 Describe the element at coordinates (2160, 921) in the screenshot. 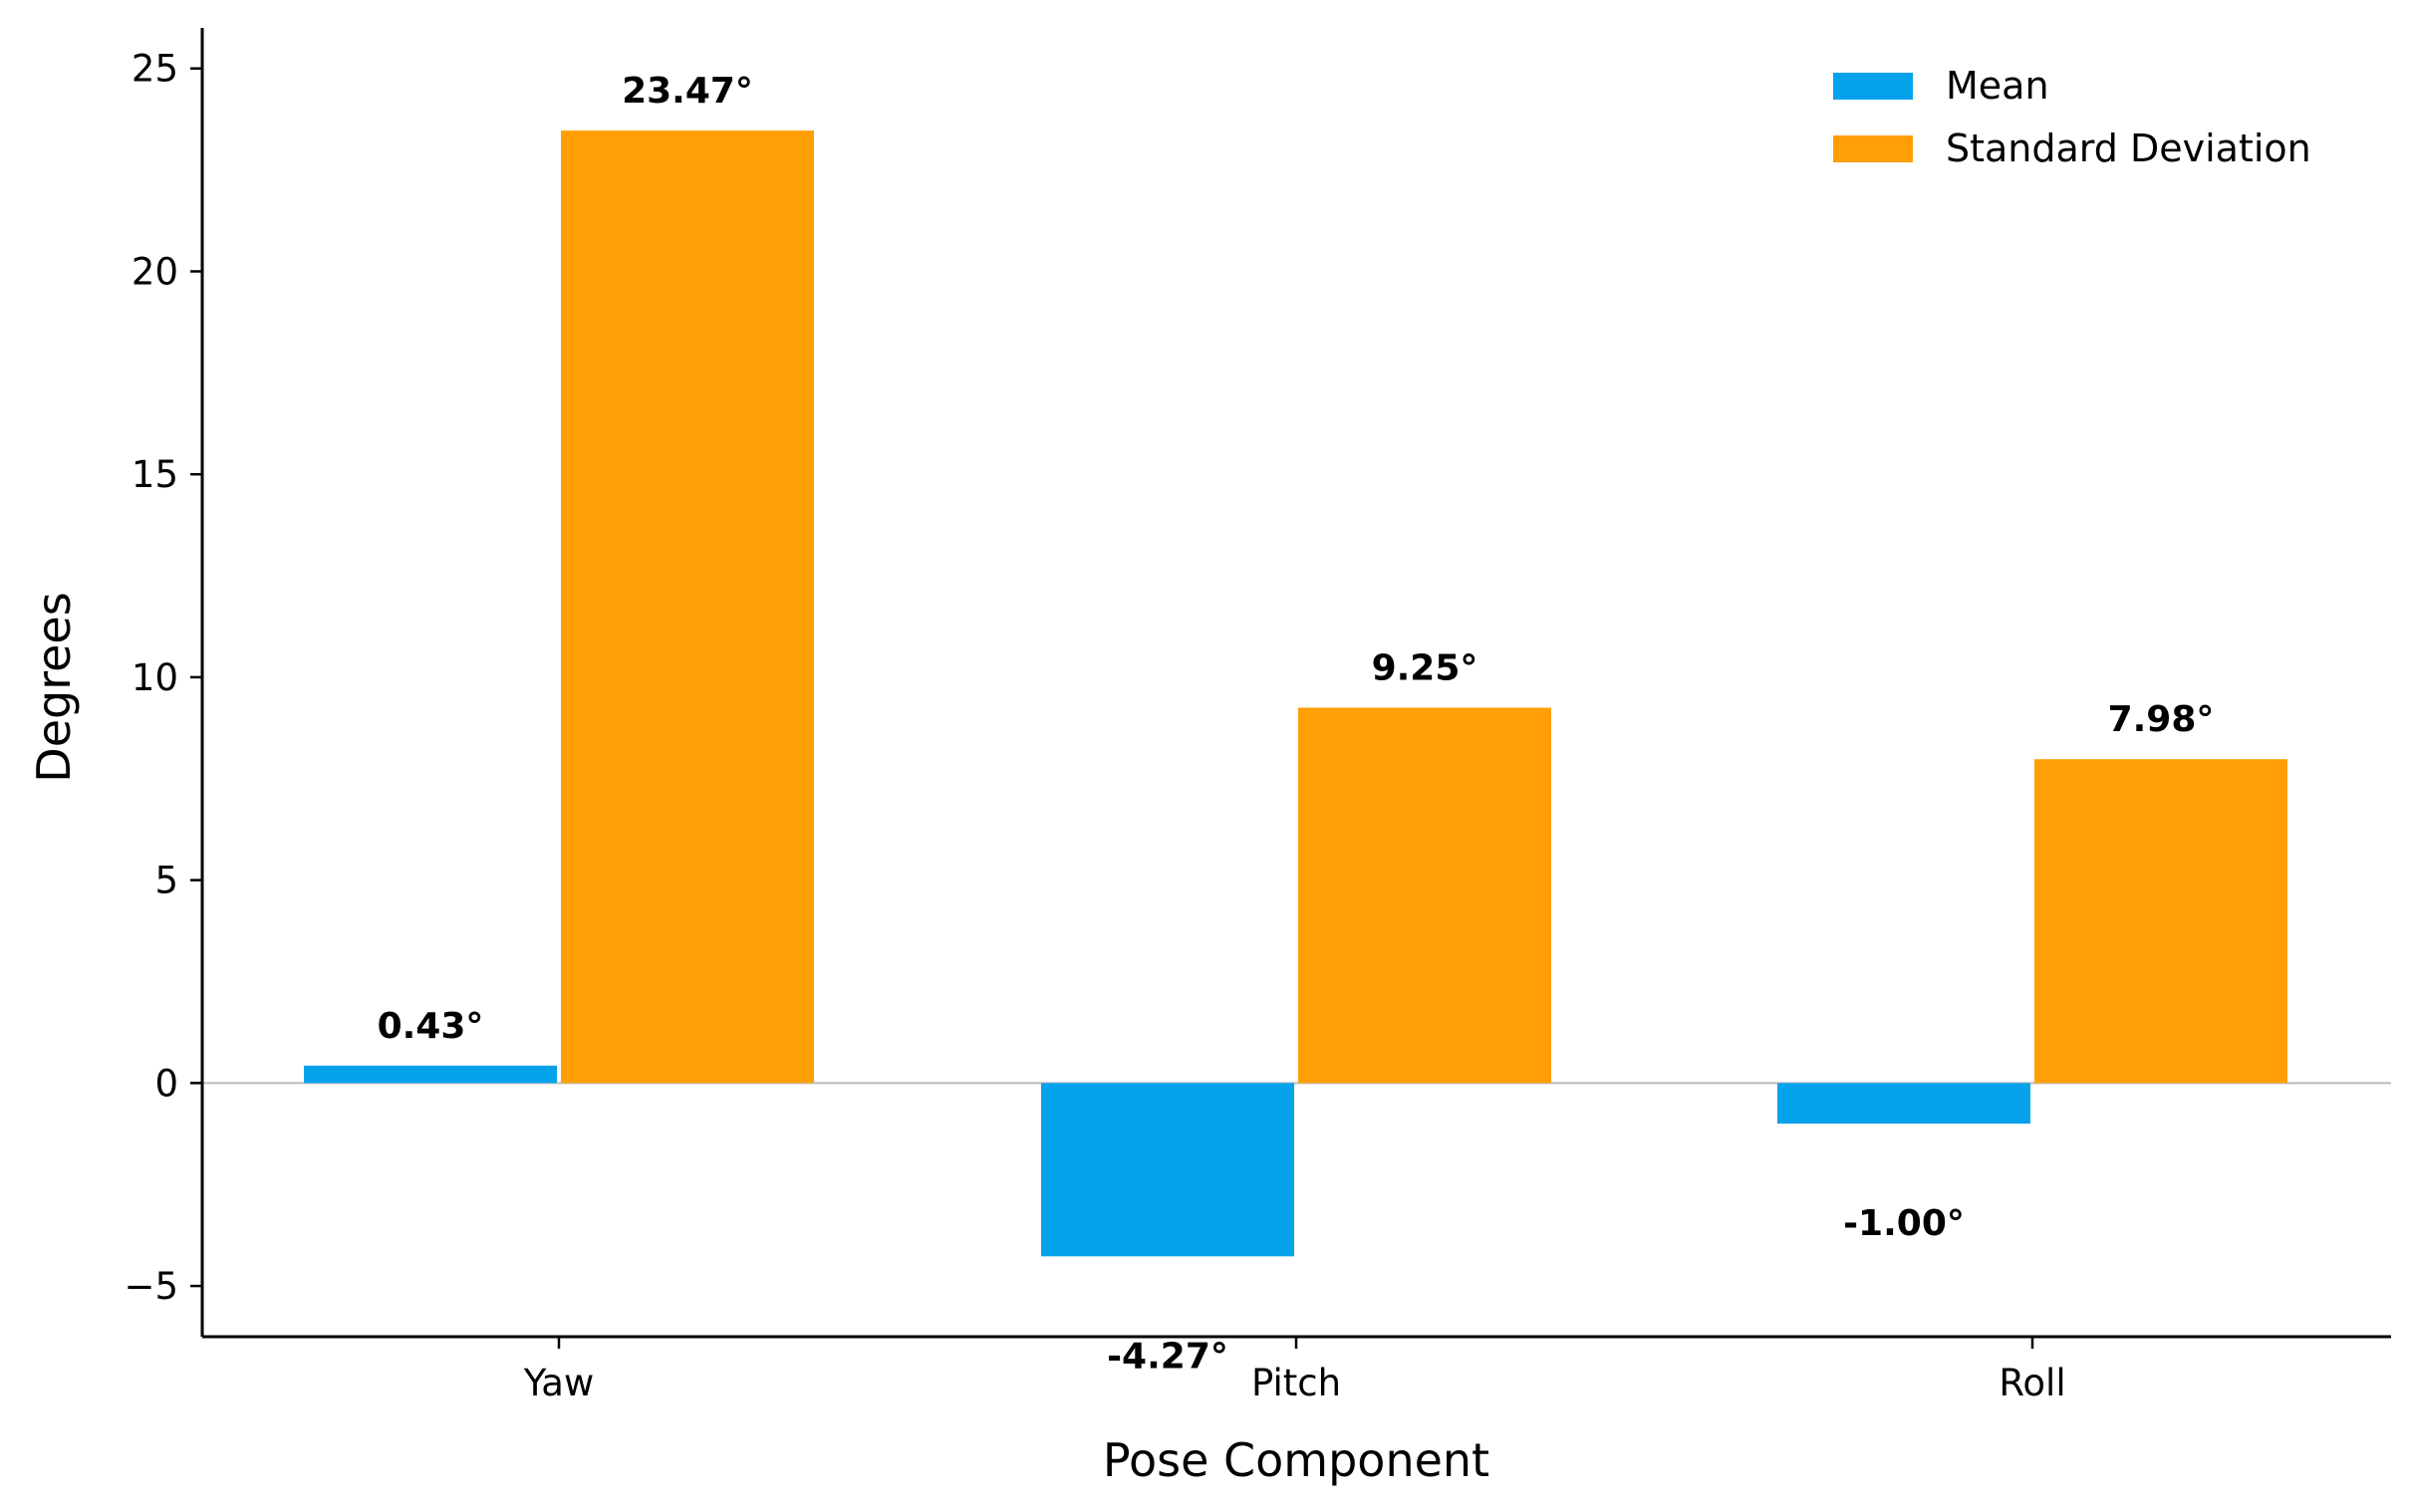

I see `bar-standard-deviation-roll` at that location.